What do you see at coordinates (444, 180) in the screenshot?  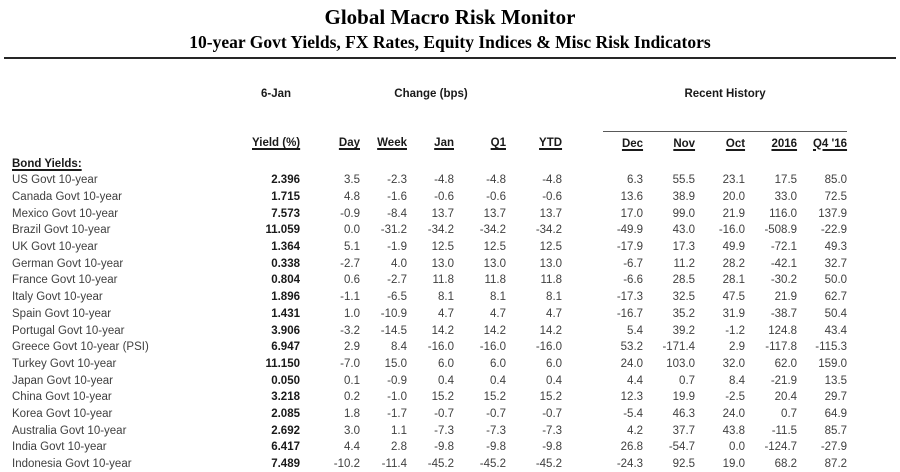 I see `cell-value: -4.8` at bounding box center [444, 180].